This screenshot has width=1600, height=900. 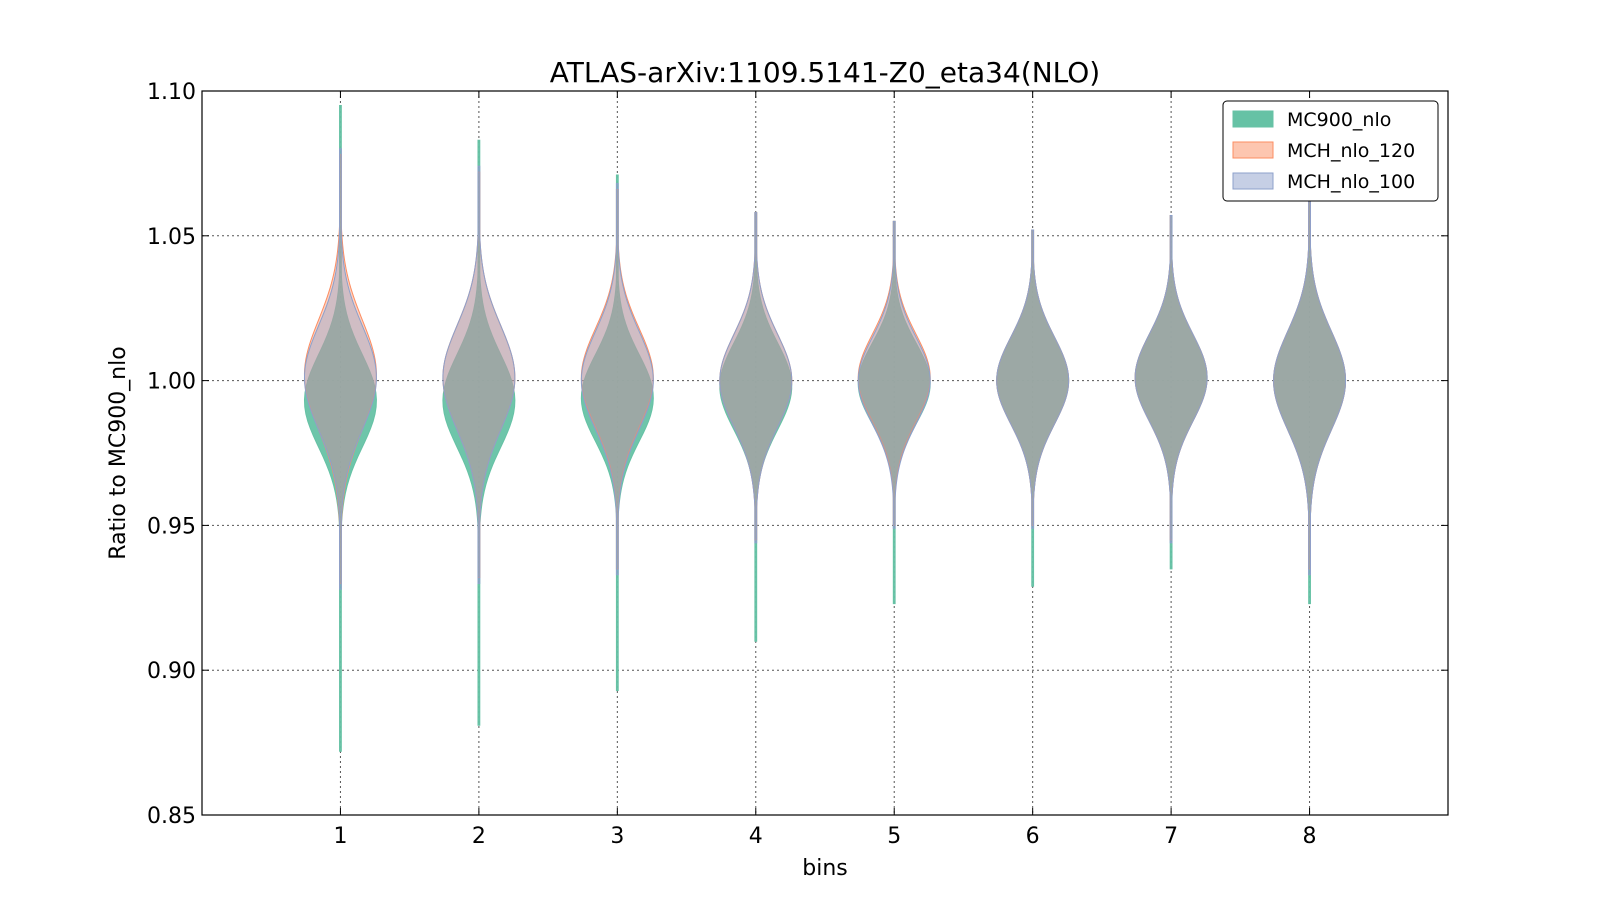 I want to click on x-tick-label: 6, so click(x=1033, y=836).